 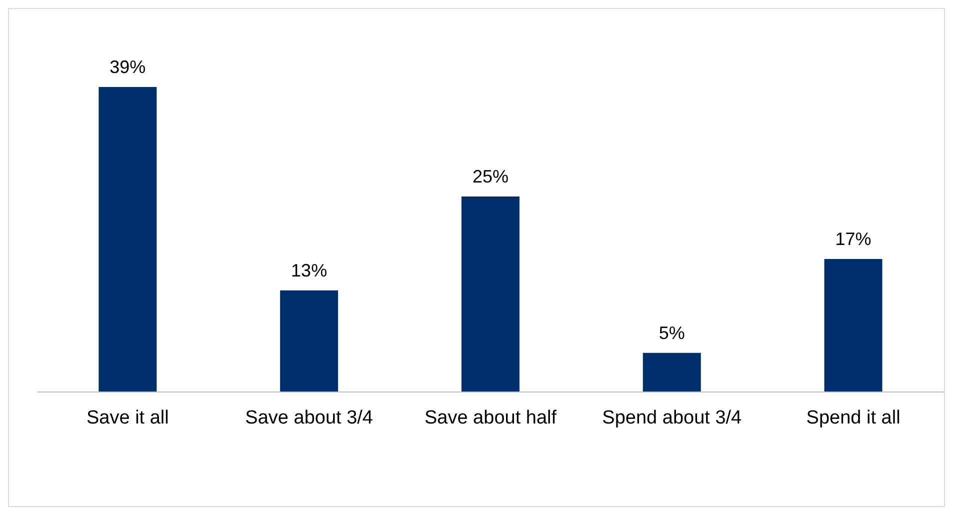 I want to click on data-label: 5%, so click(x=671, y=332).